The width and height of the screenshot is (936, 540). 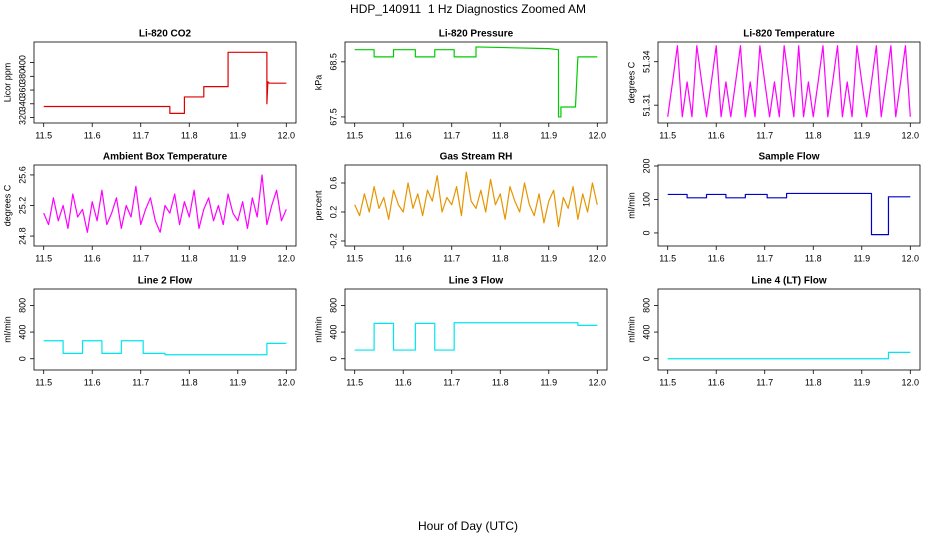 What do you see at coordinates (165, 281) in the screenshot?
I see `panel-title: Line 2 Flow` at bounding box center [165, 281].